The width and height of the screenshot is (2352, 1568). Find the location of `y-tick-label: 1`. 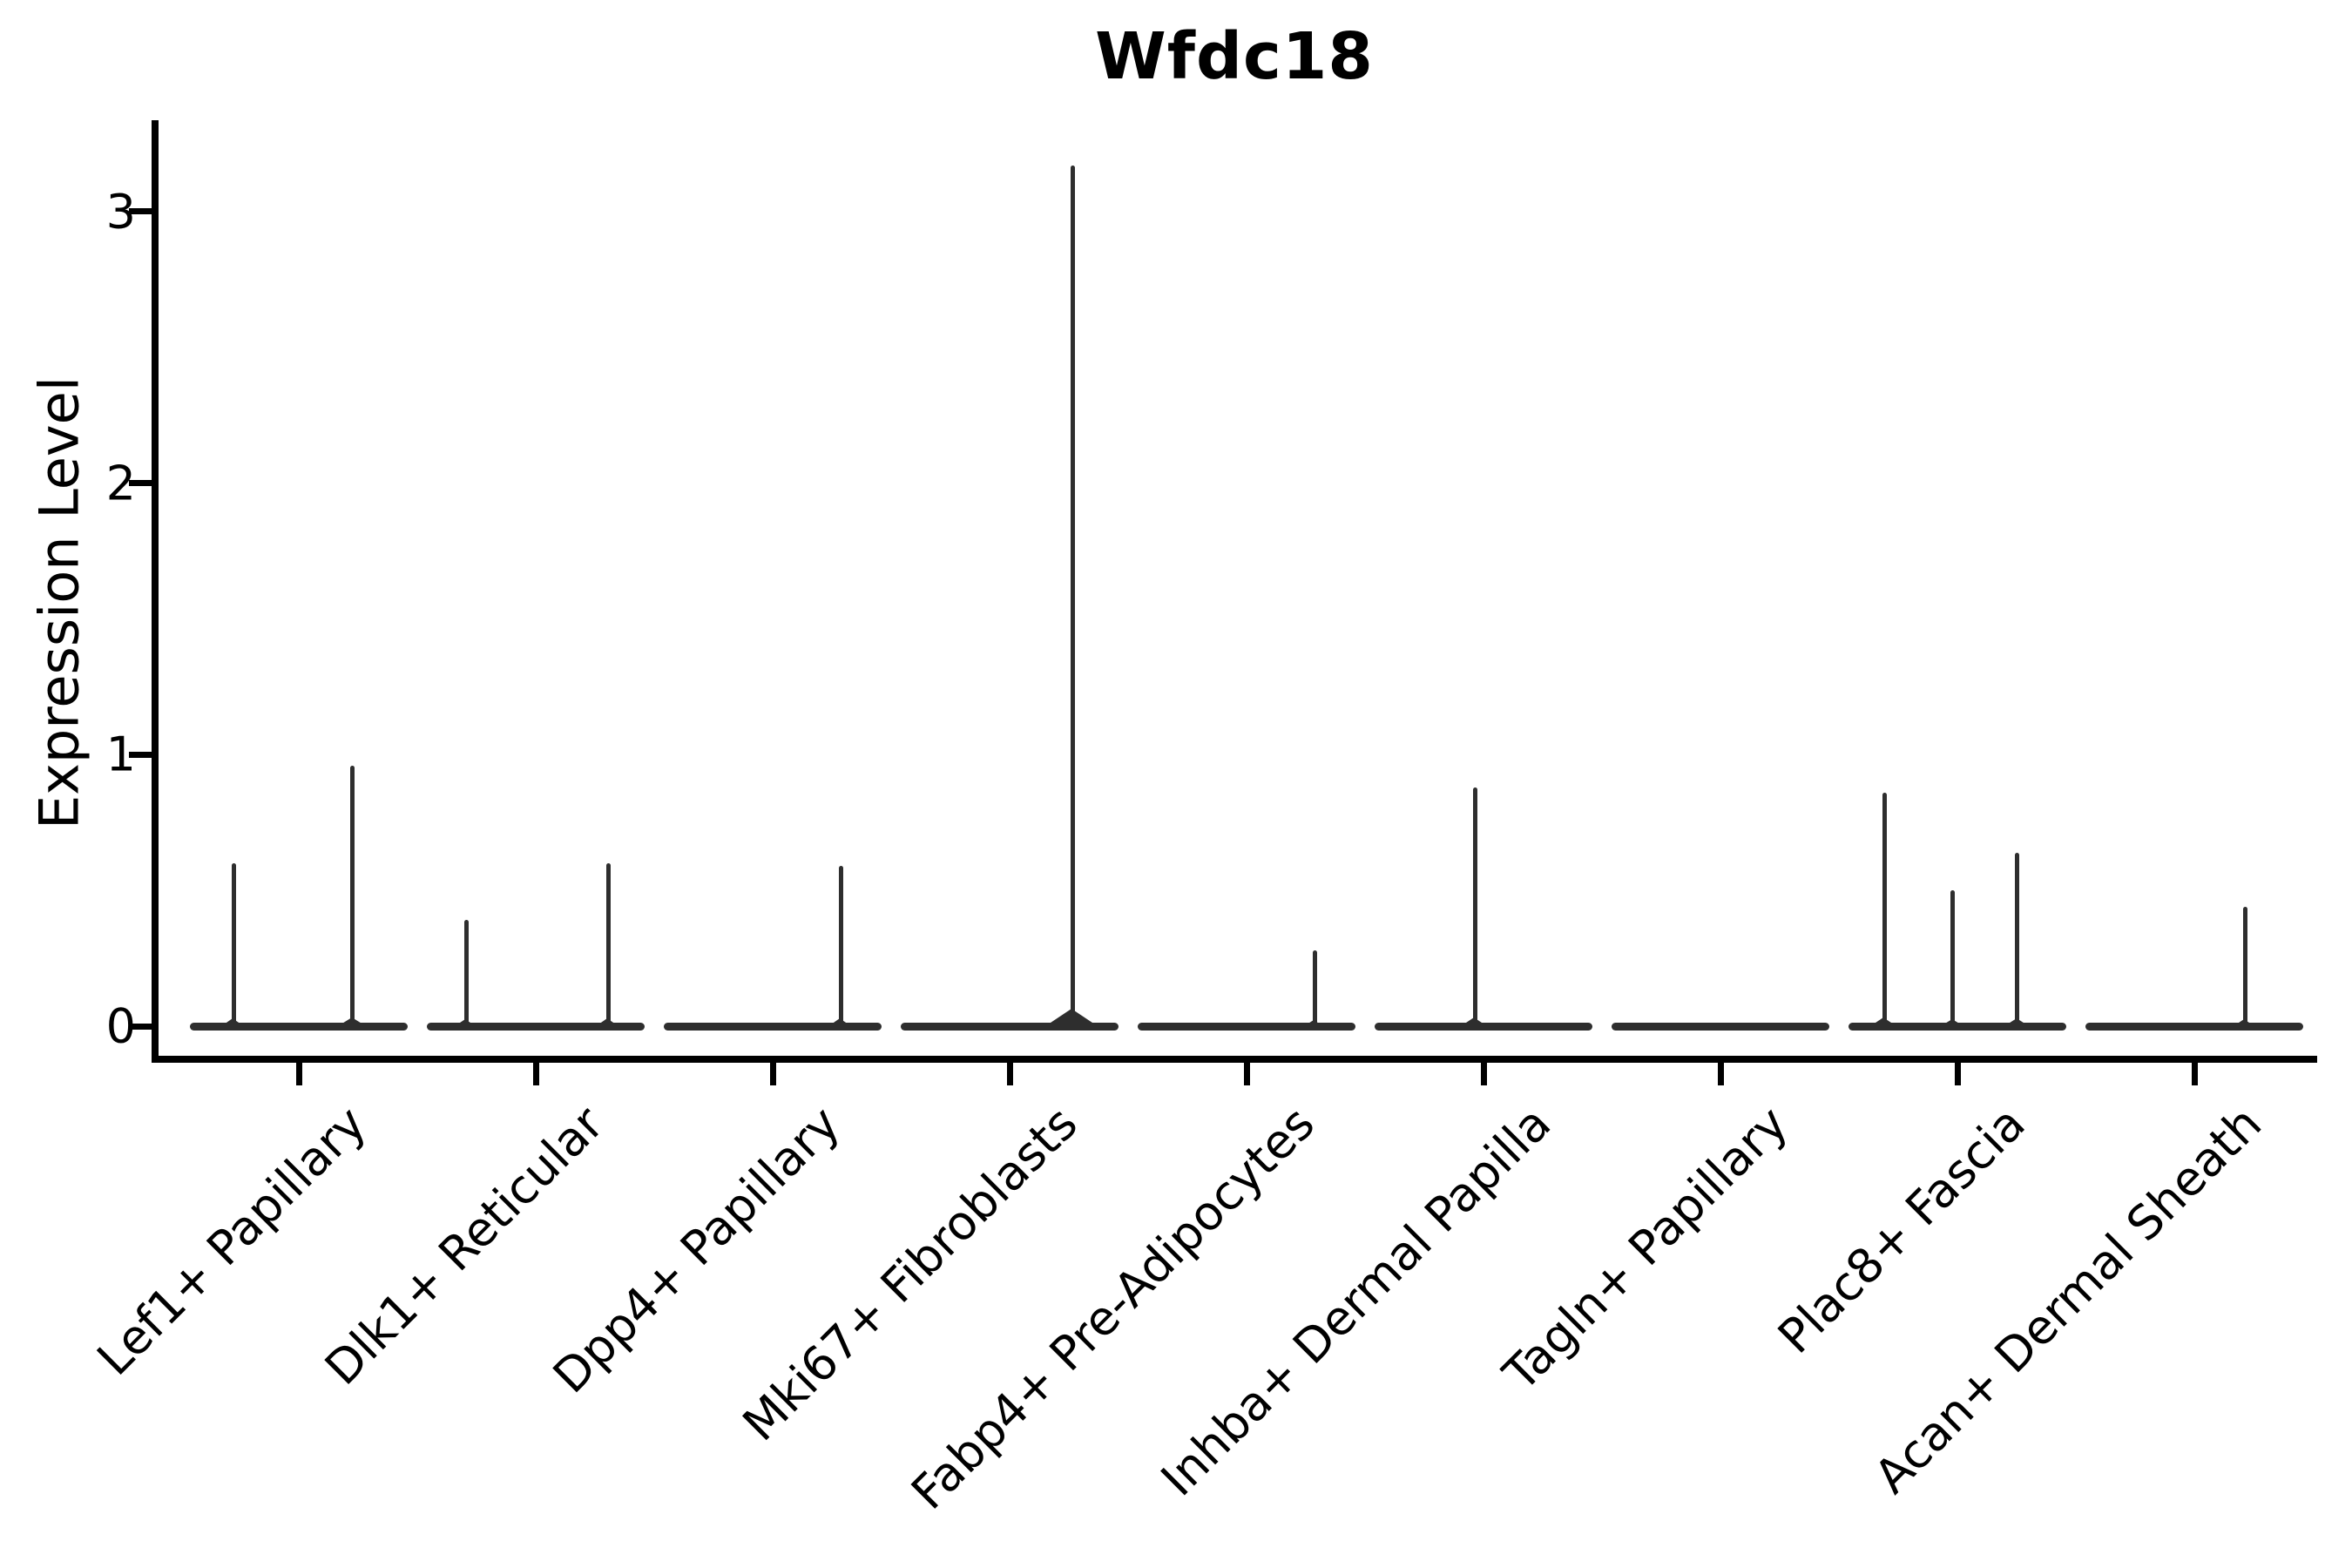

y-tick-label: 1 is located at coordinates (120, 754).